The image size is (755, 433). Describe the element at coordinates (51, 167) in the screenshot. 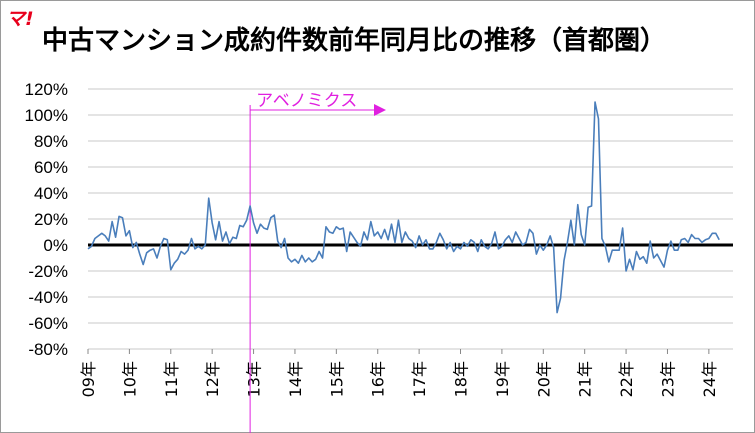

I see `y-tick-label: 60%` at that location.